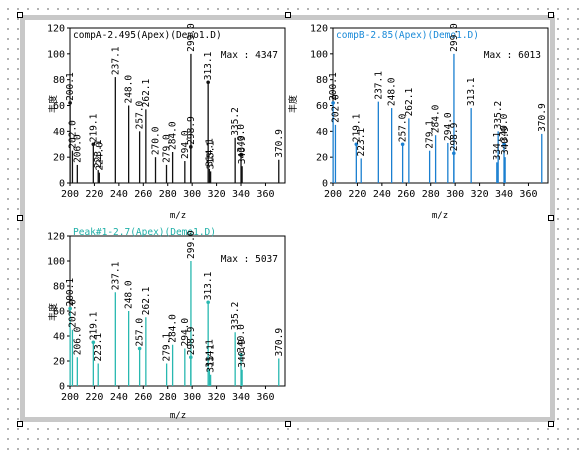 The height and width of the screenshot is (454, 581). What do you see at coordinates (59, 287) in the screenshot?
I see `y-tick-label: 80` at bounding box center [59, 287].